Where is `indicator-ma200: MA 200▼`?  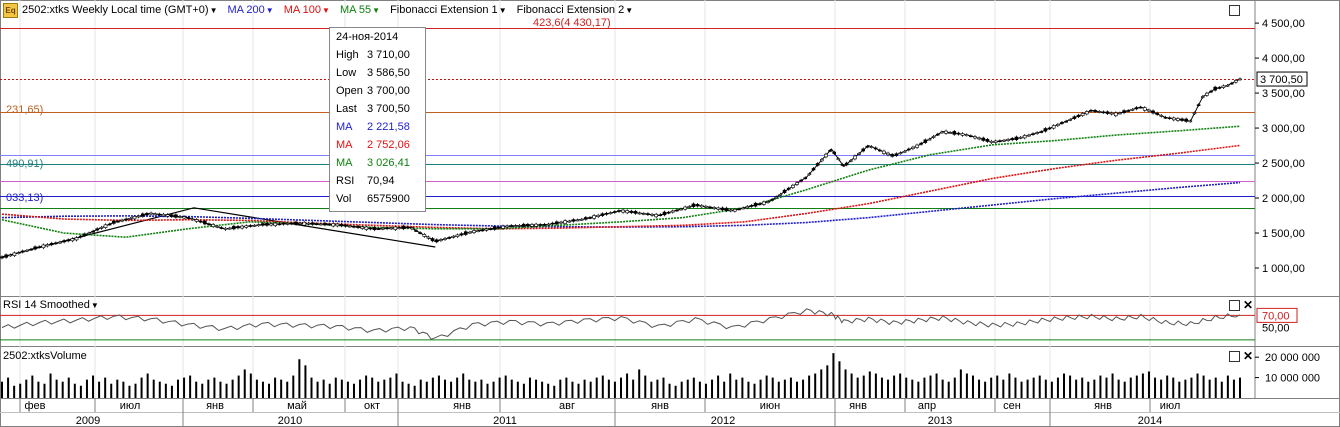
indicator-ma200: MA 200▼ is located at coordinates (250, 10).